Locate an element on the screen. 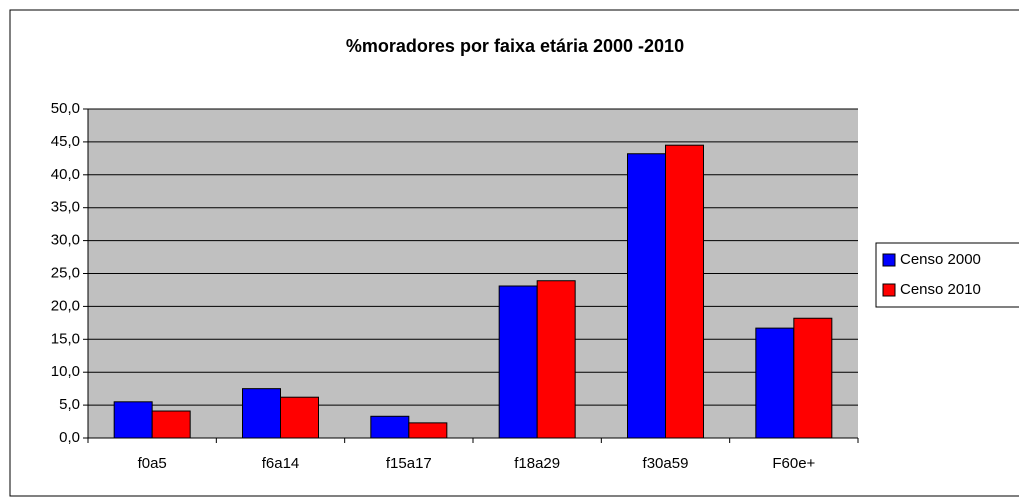 This screenshot has width=1019, height=500. x-tick-label: F60e+ is located at coordinates (793, 463).